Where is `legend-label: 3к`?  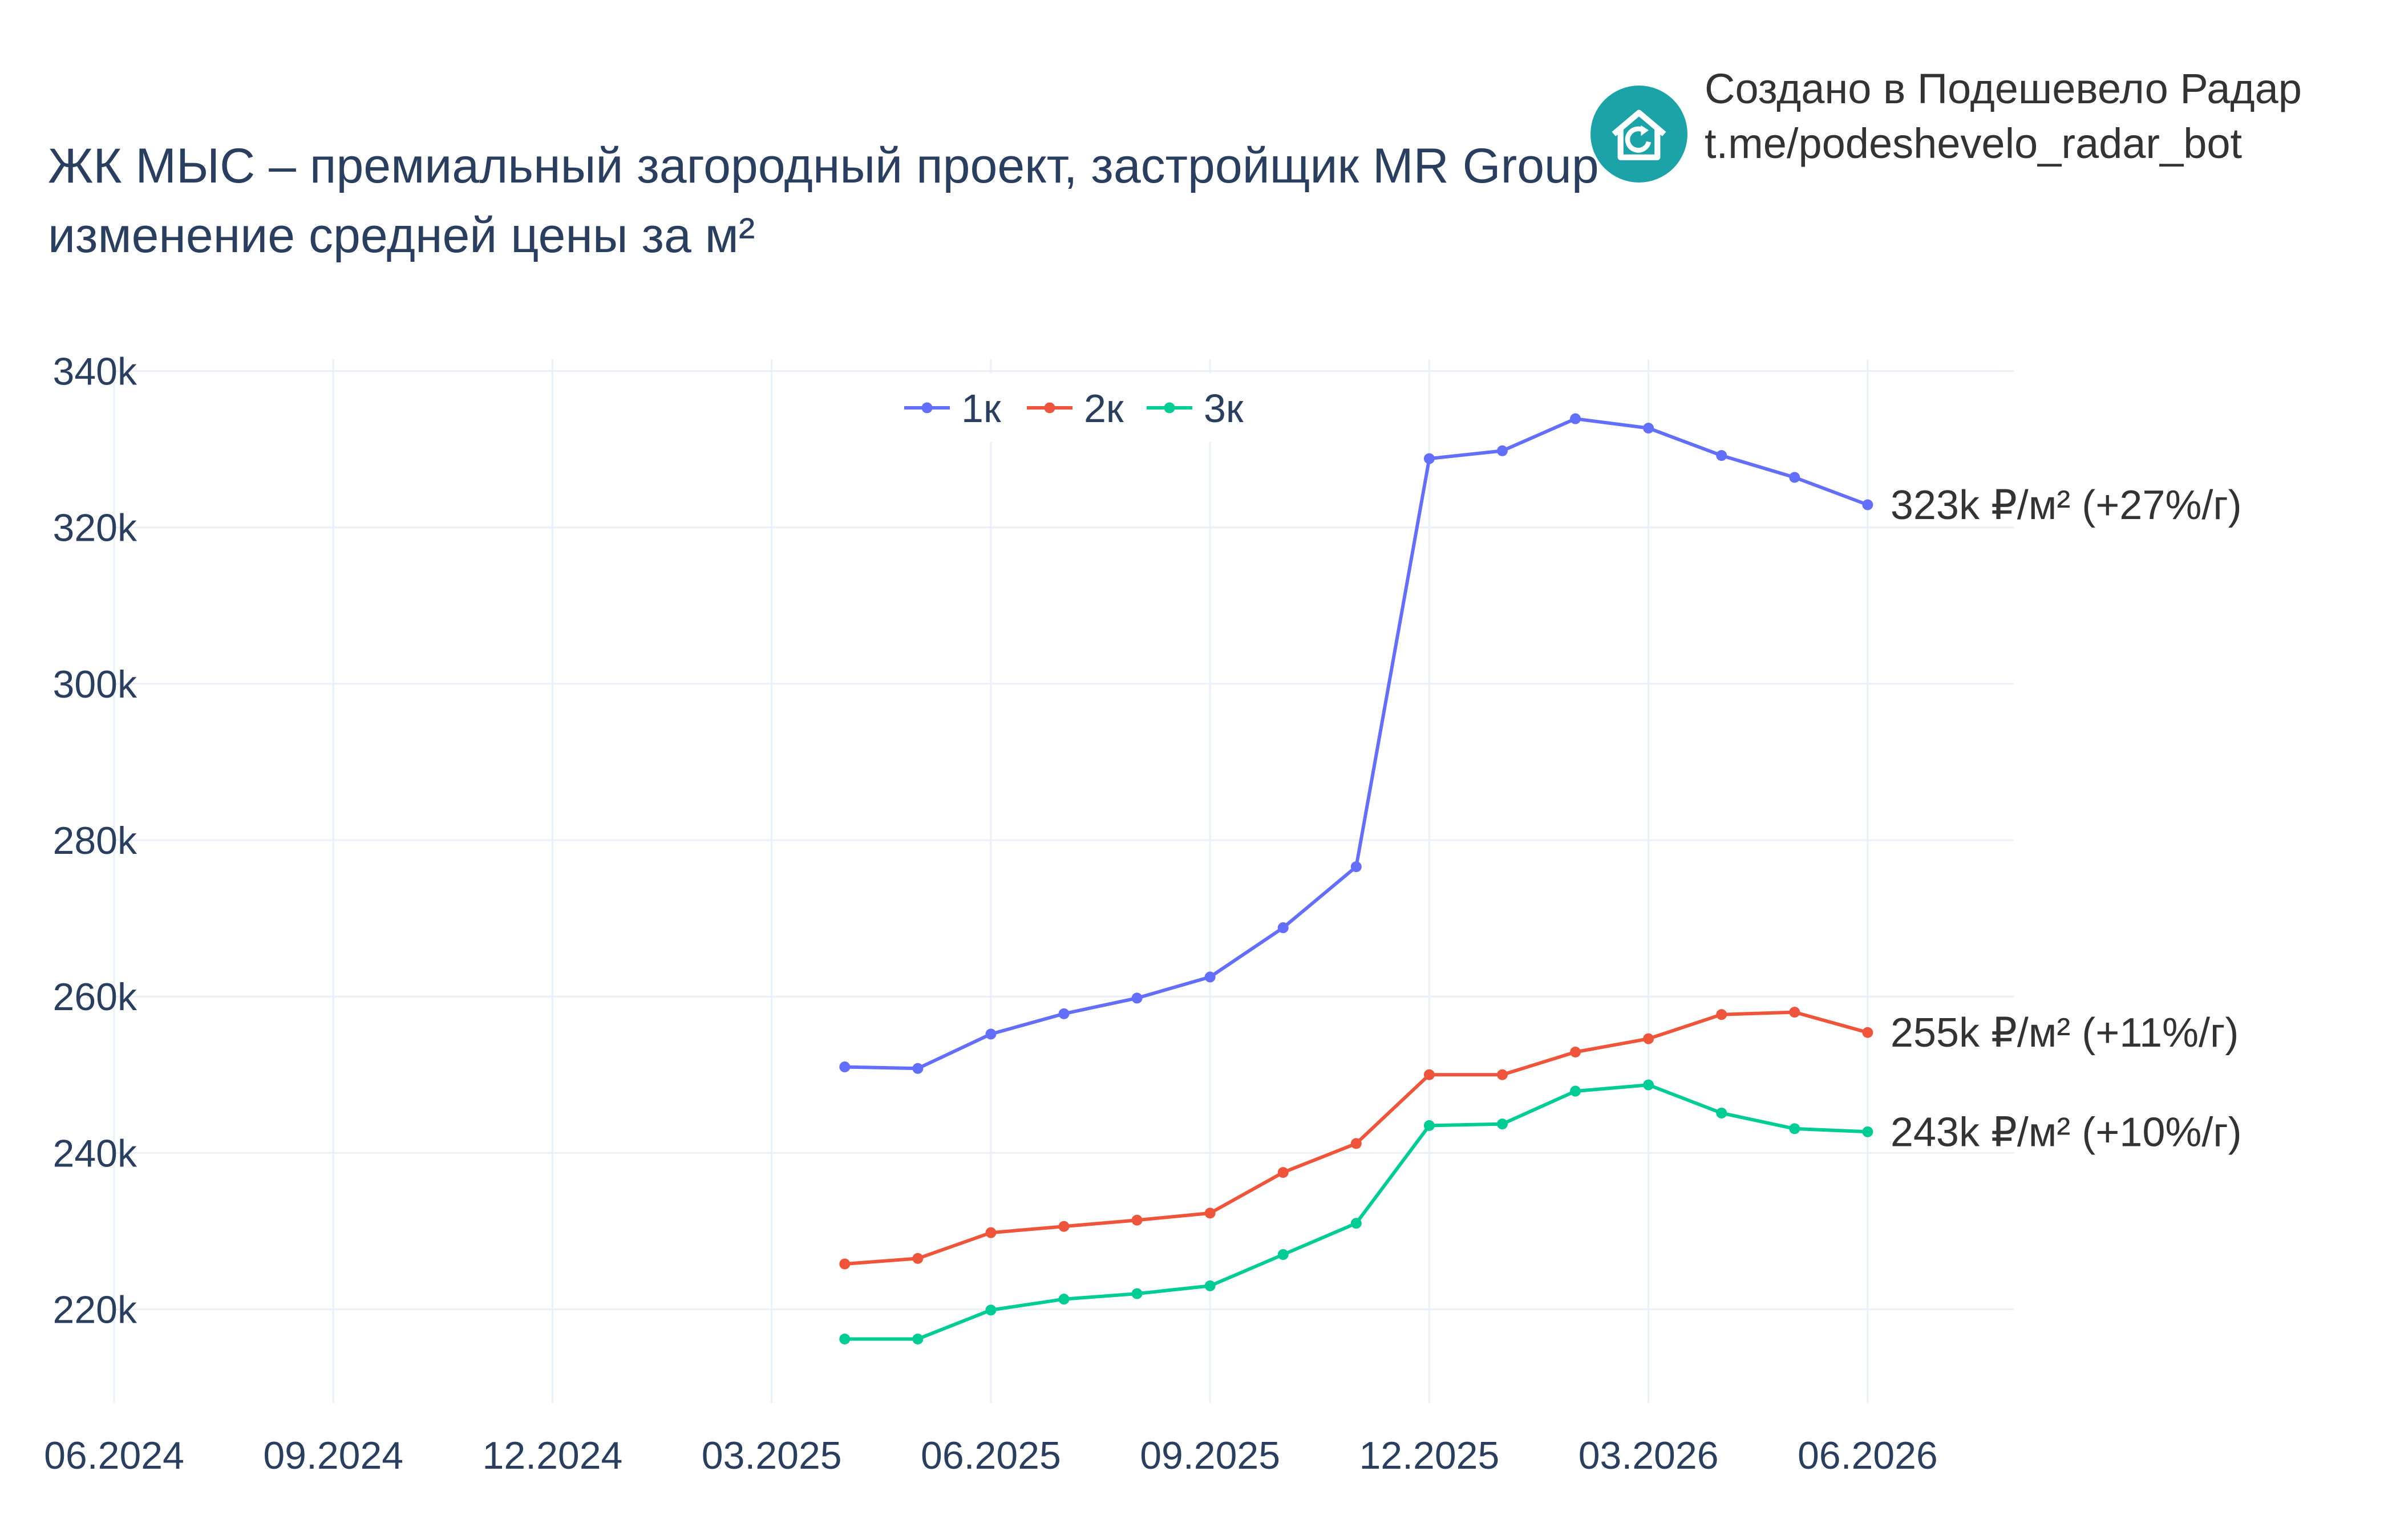 legend-label: 3к is located at coordinates (1224, 409).